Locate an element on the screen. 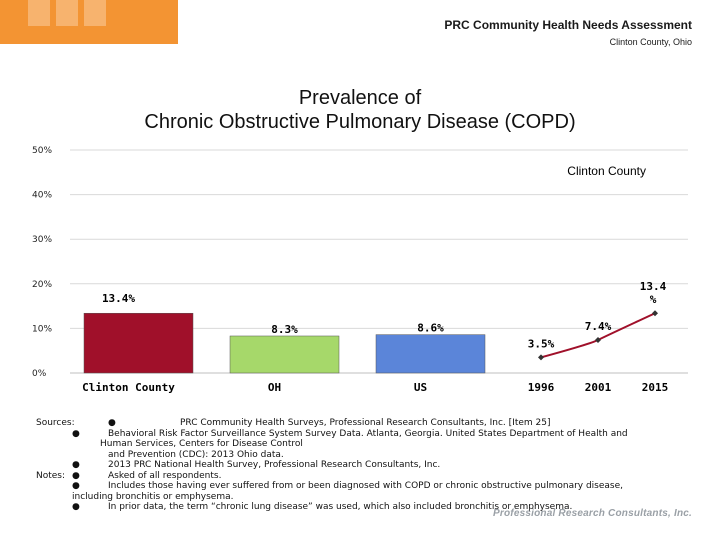 This screenshot has height=540, width=720. trend-data-label: 7.4% is located at coordinates (598, 326).